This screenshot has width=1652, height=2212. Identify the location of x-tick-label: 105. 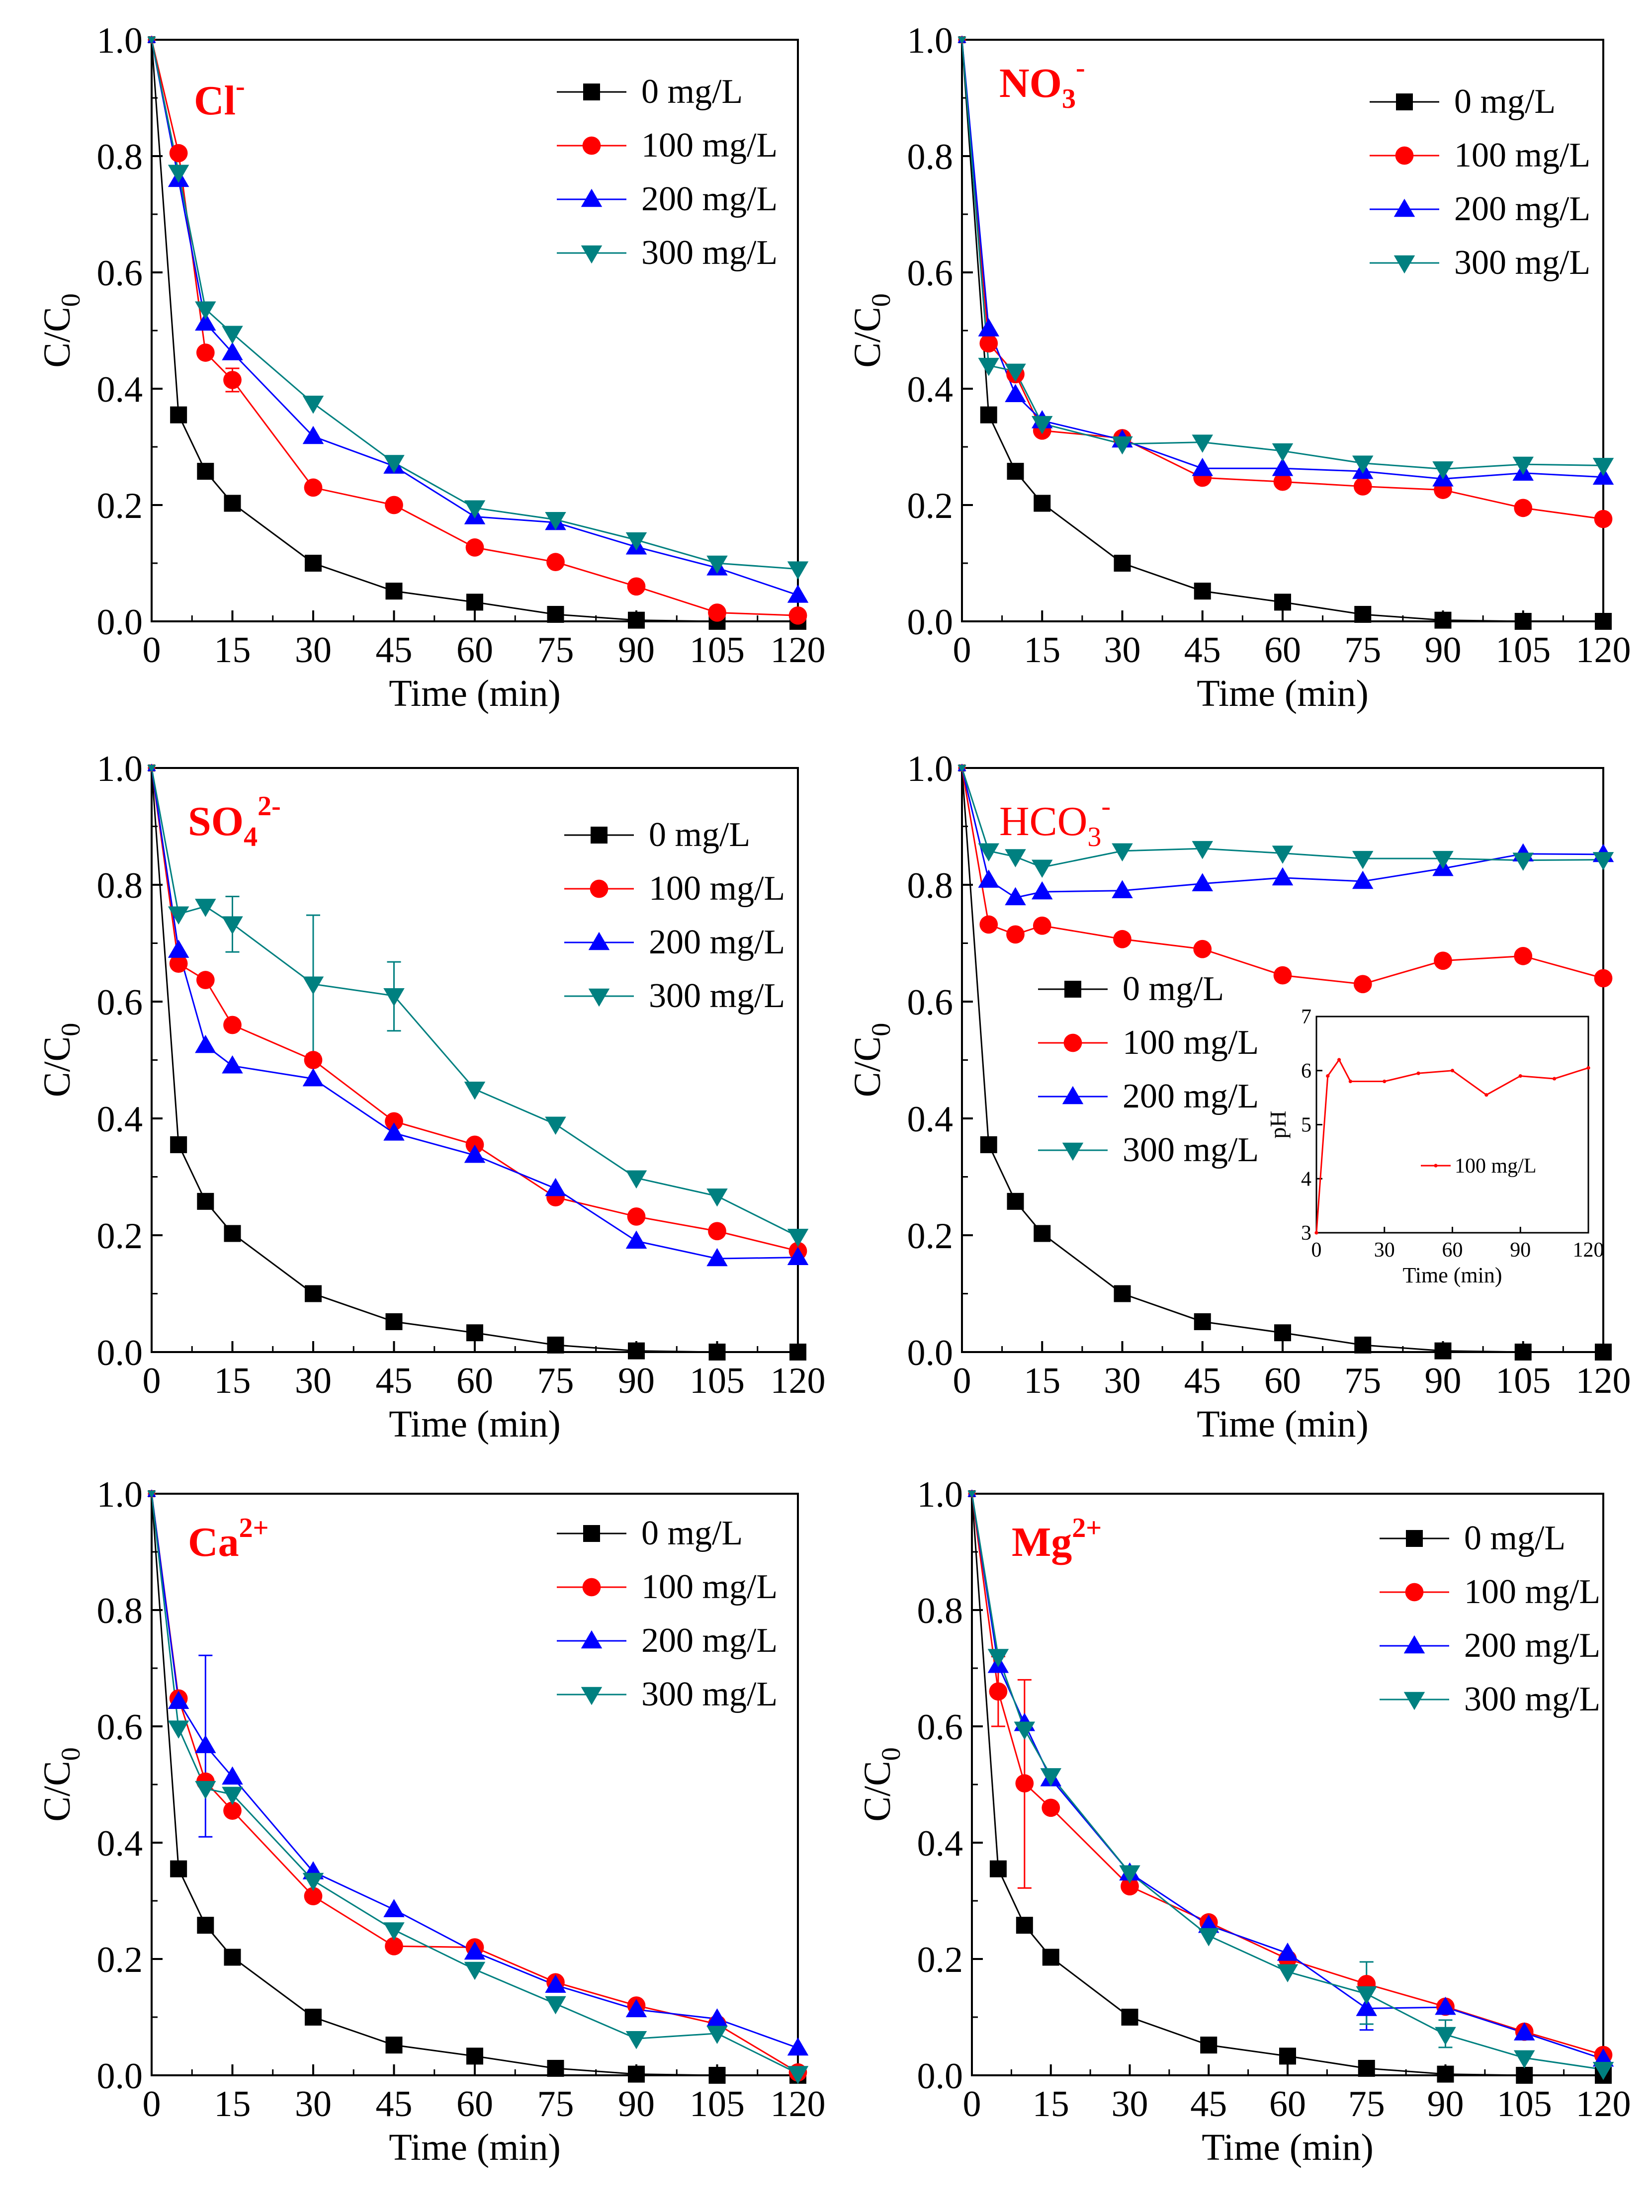
(1525, 2104).